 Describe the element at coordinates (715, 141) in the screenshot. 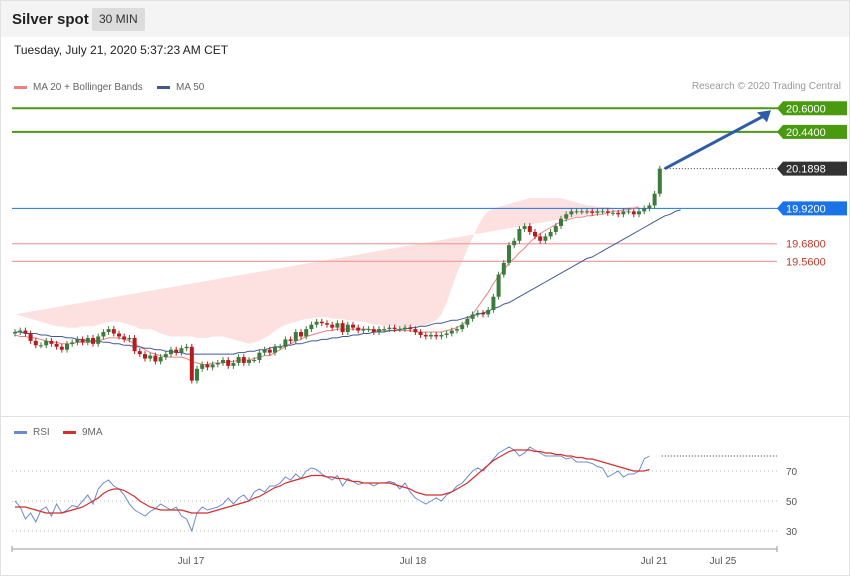

I see `target-arrow-line` at that location.